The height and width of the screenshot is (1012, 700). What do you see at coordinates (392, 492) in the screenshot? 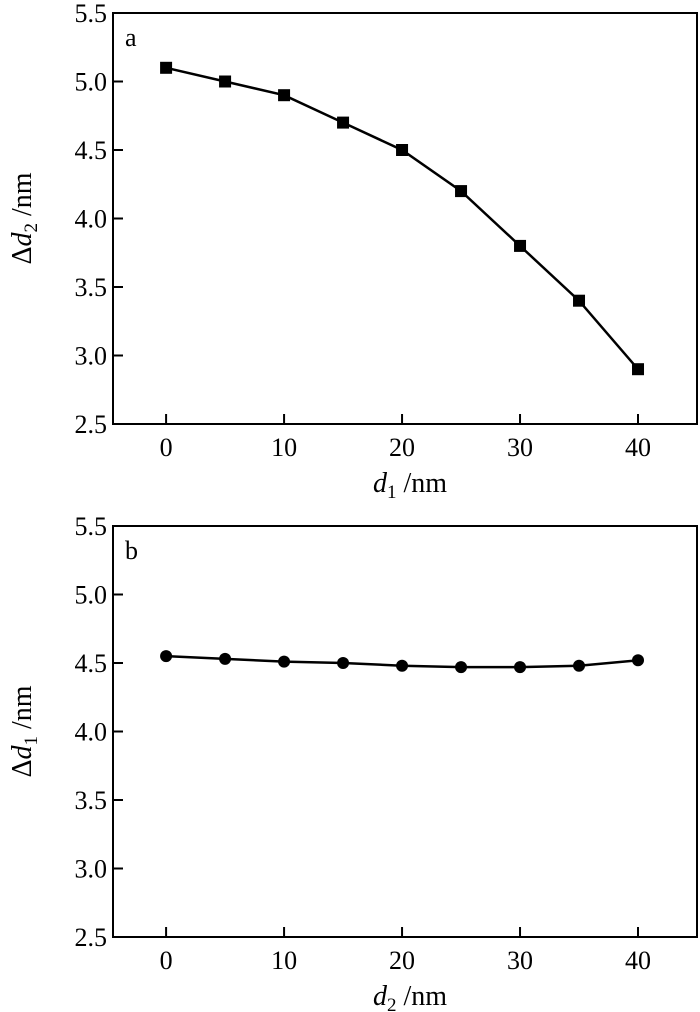
I see `x-axis-label-sub: 1` at bounding box center [392, 492].